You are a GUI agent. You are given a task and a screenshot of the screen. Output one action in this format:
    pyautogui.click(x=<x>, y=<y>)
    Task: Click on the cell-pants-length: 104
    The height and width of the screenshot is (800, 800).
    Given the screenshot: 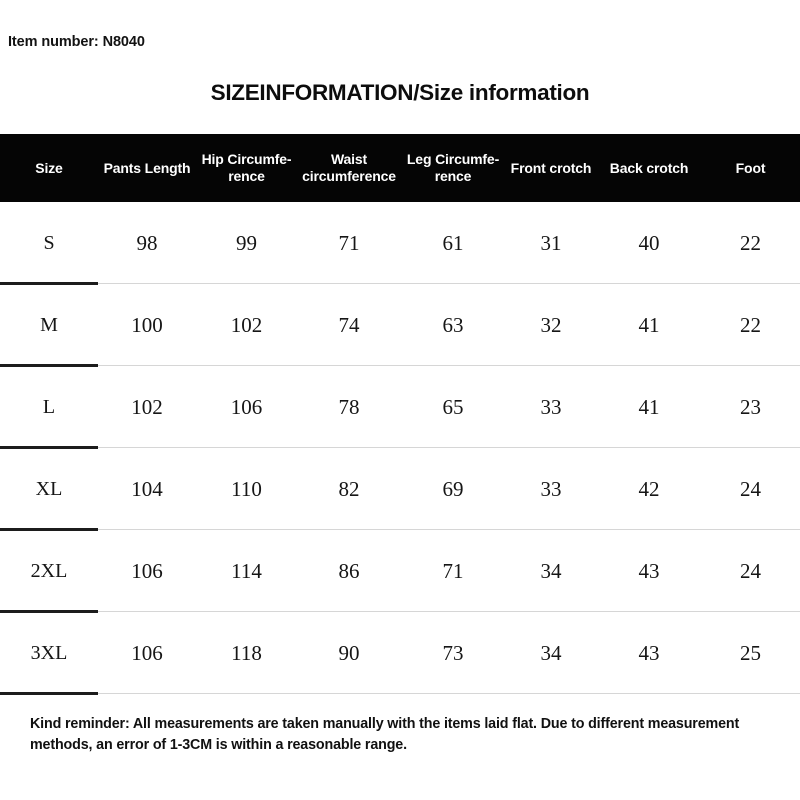 What is the action you would take?
    pyautogui.click(x=147, y=488)
    